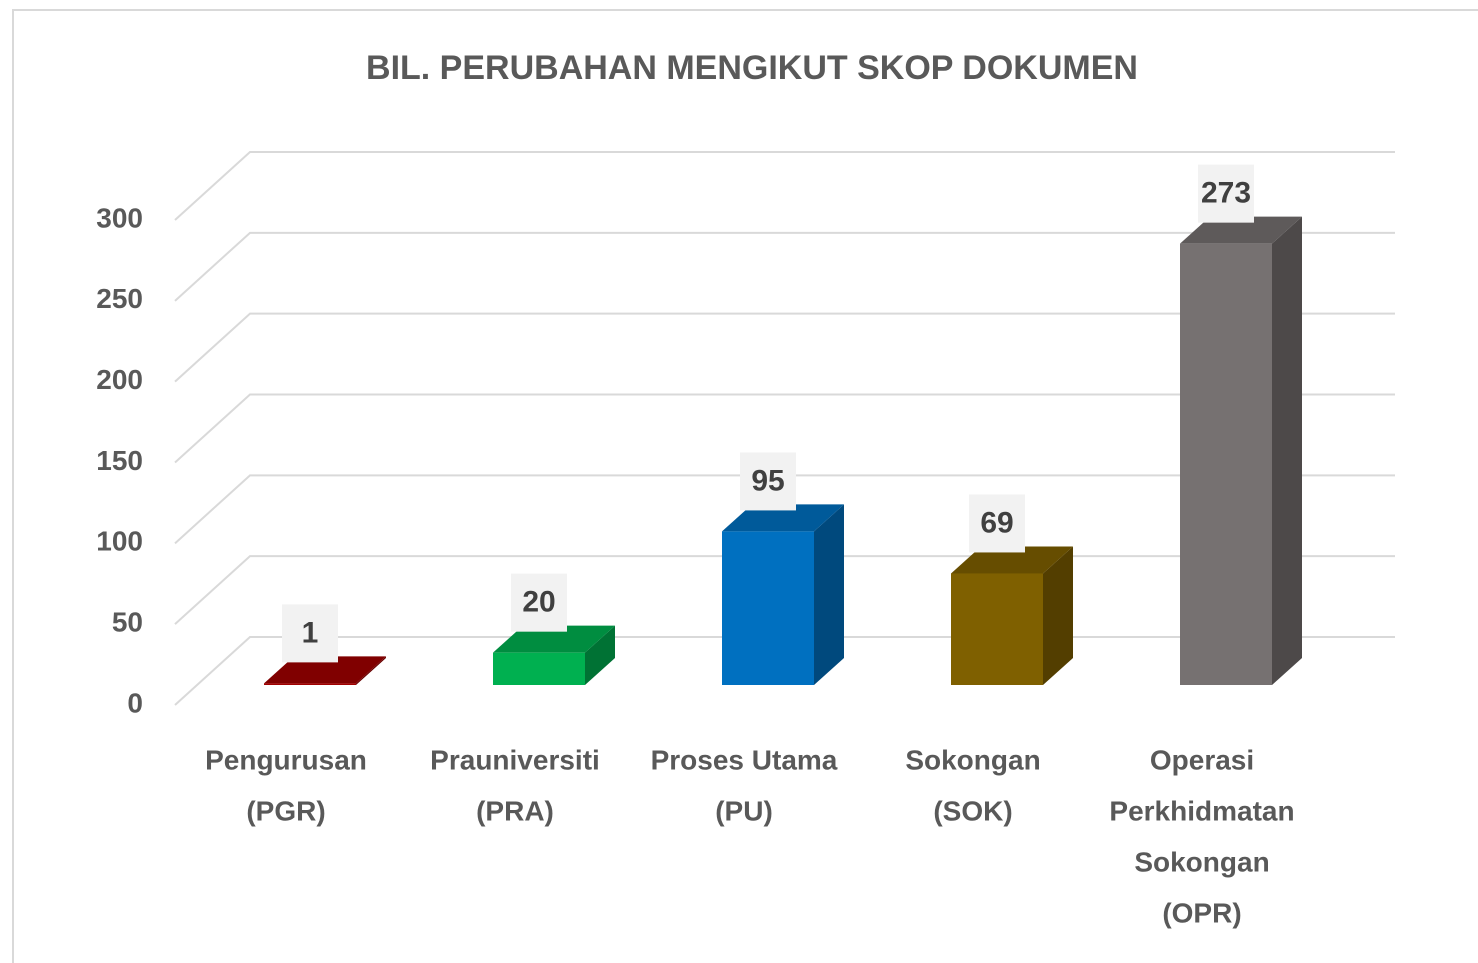  What do you see at coordinates (119, 541) in the screenshot?
I see `y-tick-label: 100` at bounding box center [119, 541].